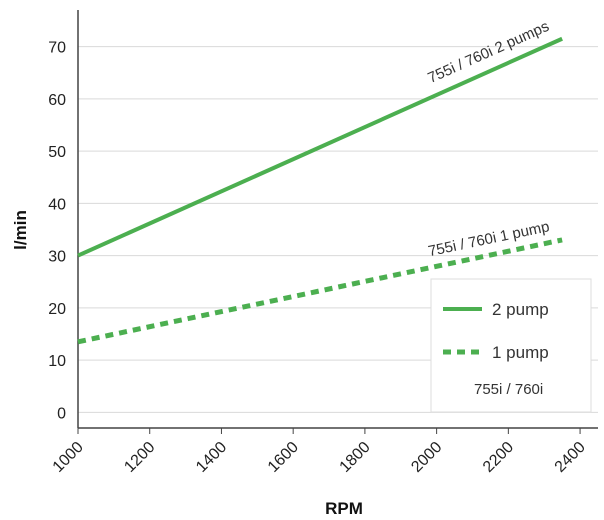  What do you see at coordinates (68, 457) in the screenshot?
I see `x-tick-label-0: 1000` at bounding box center [68, 457].